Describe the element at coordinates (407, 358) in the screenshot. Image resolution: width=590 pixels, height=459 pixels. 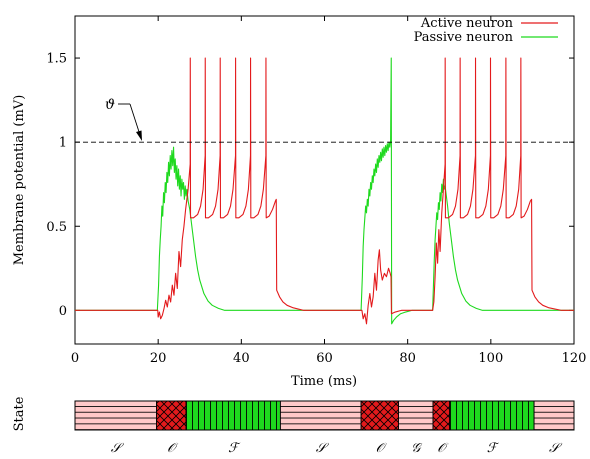
I see `x-tick-label: 80` at that location.